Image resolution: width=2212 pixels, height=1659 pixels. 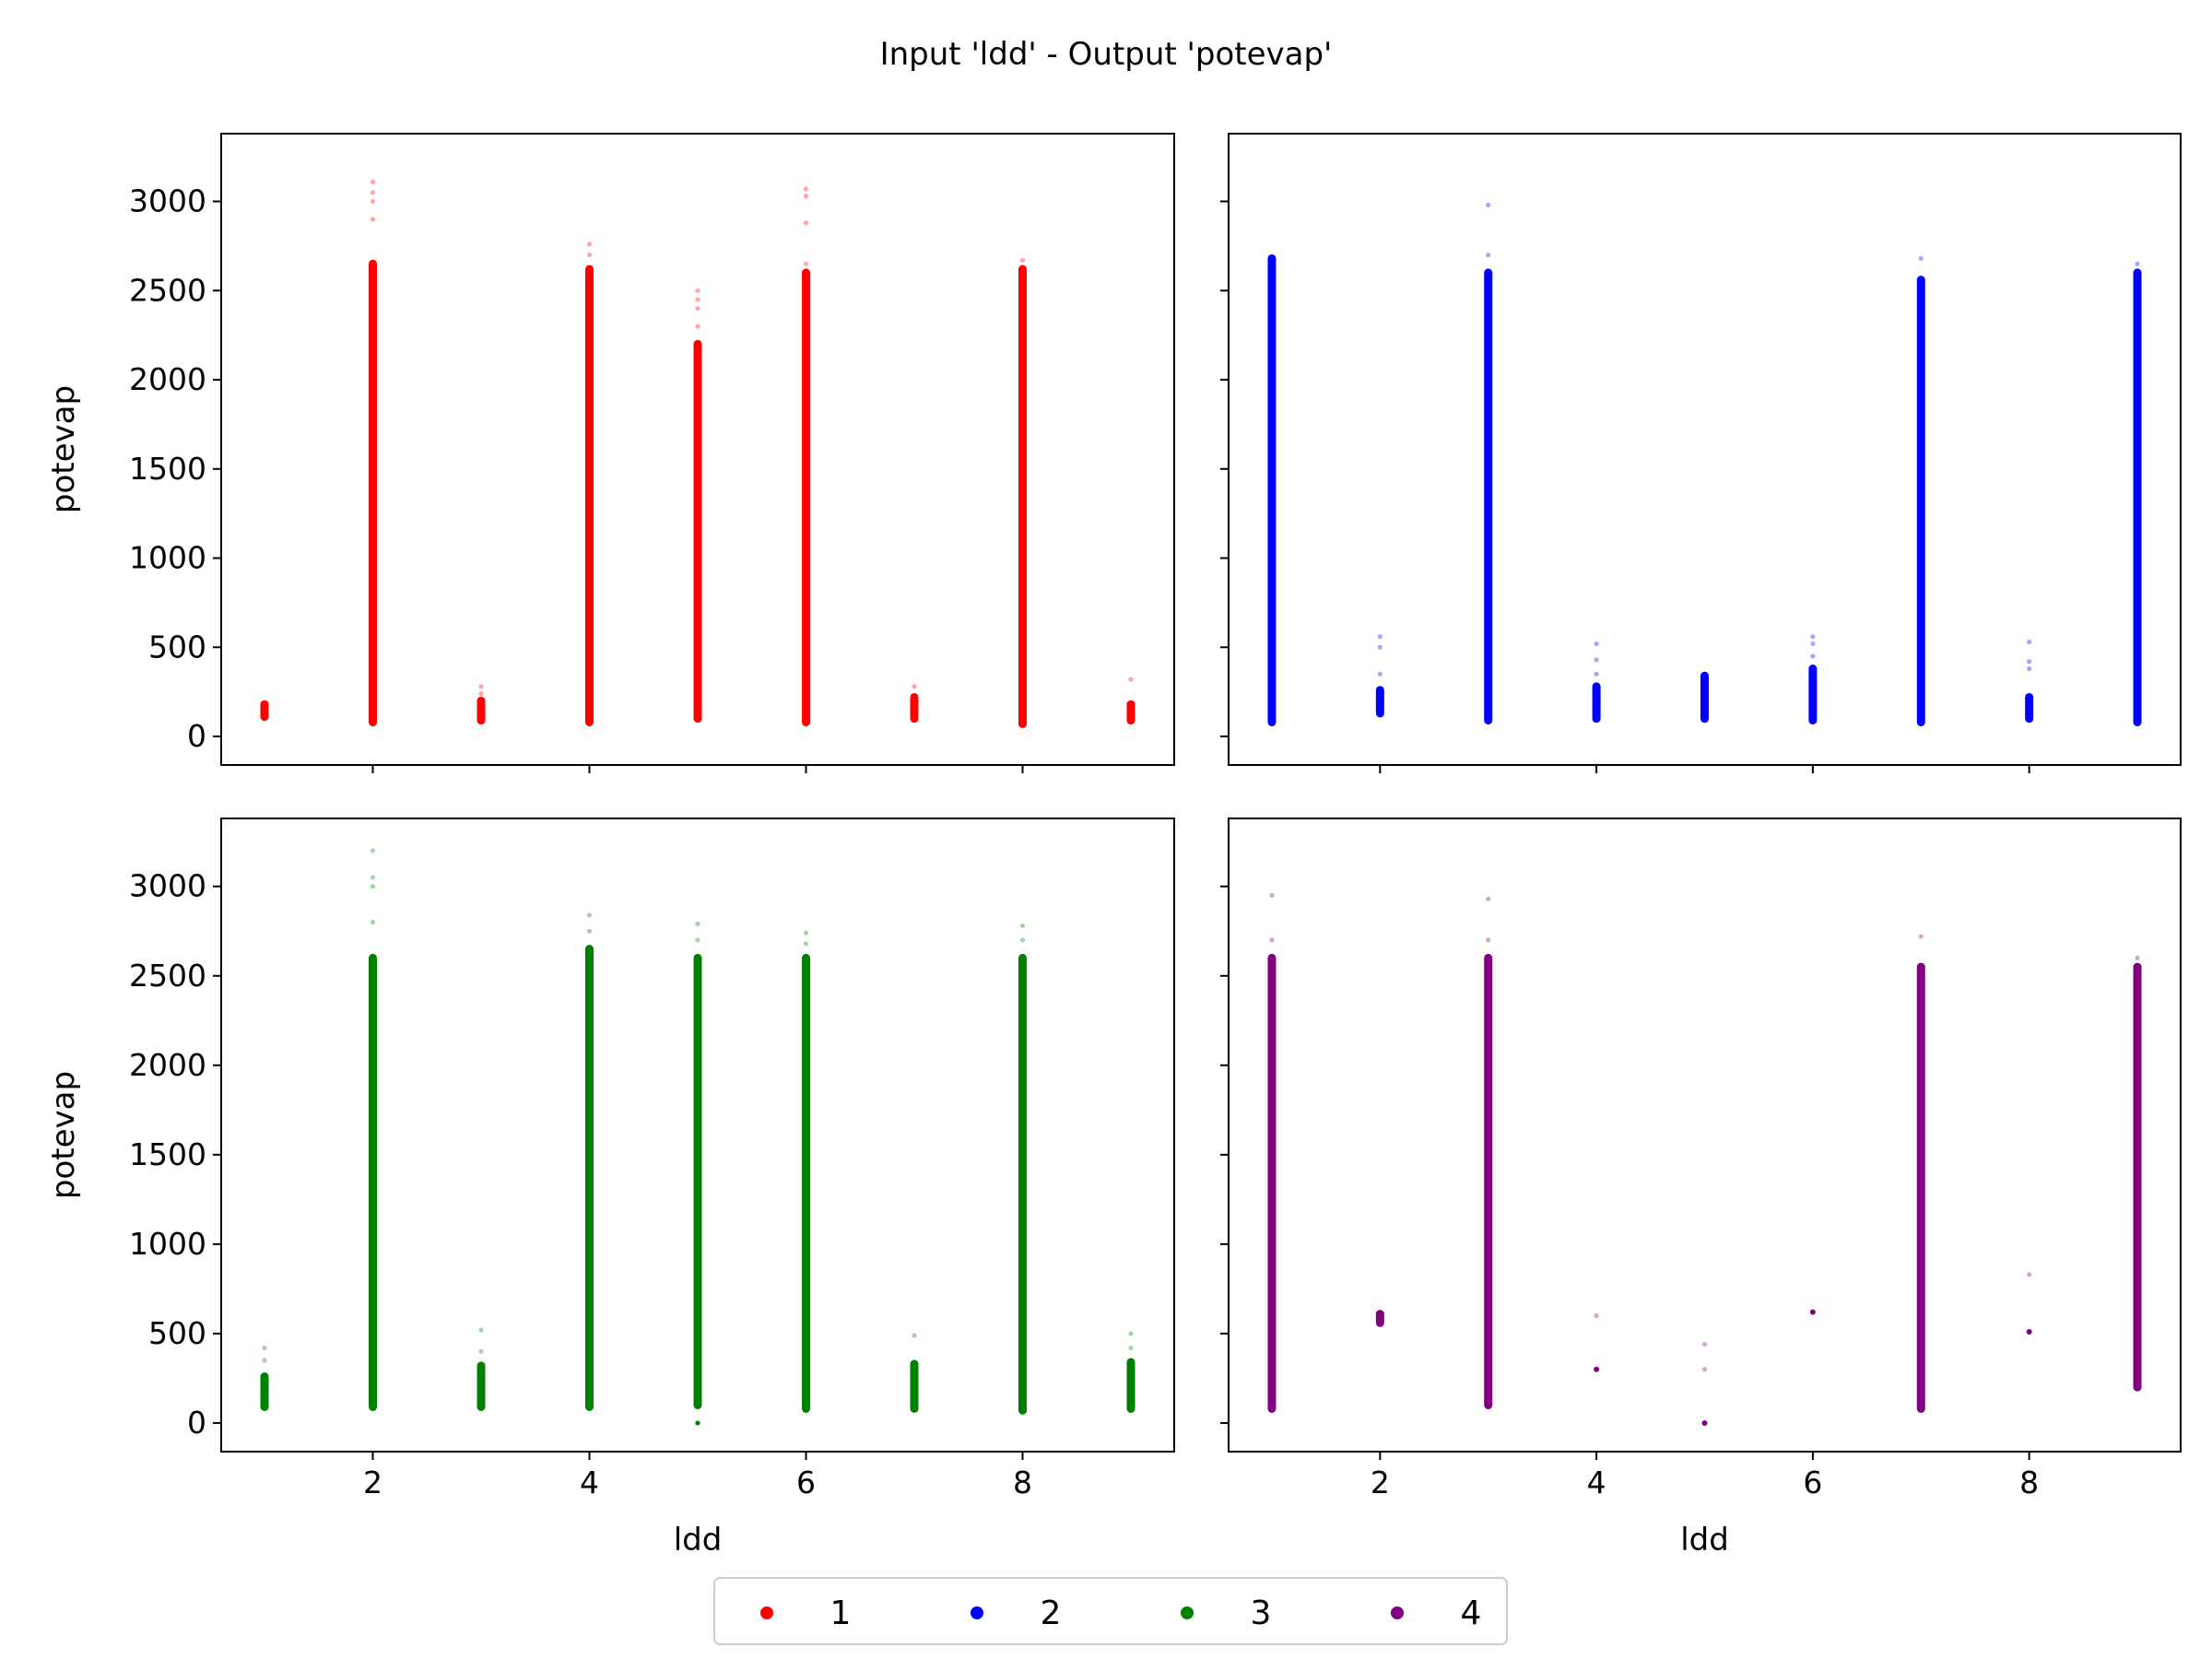 What do you see at coordinates (167, 469) in the screenshot?
I see `y-tick-label: 1500` at bounding box center [167, 469].